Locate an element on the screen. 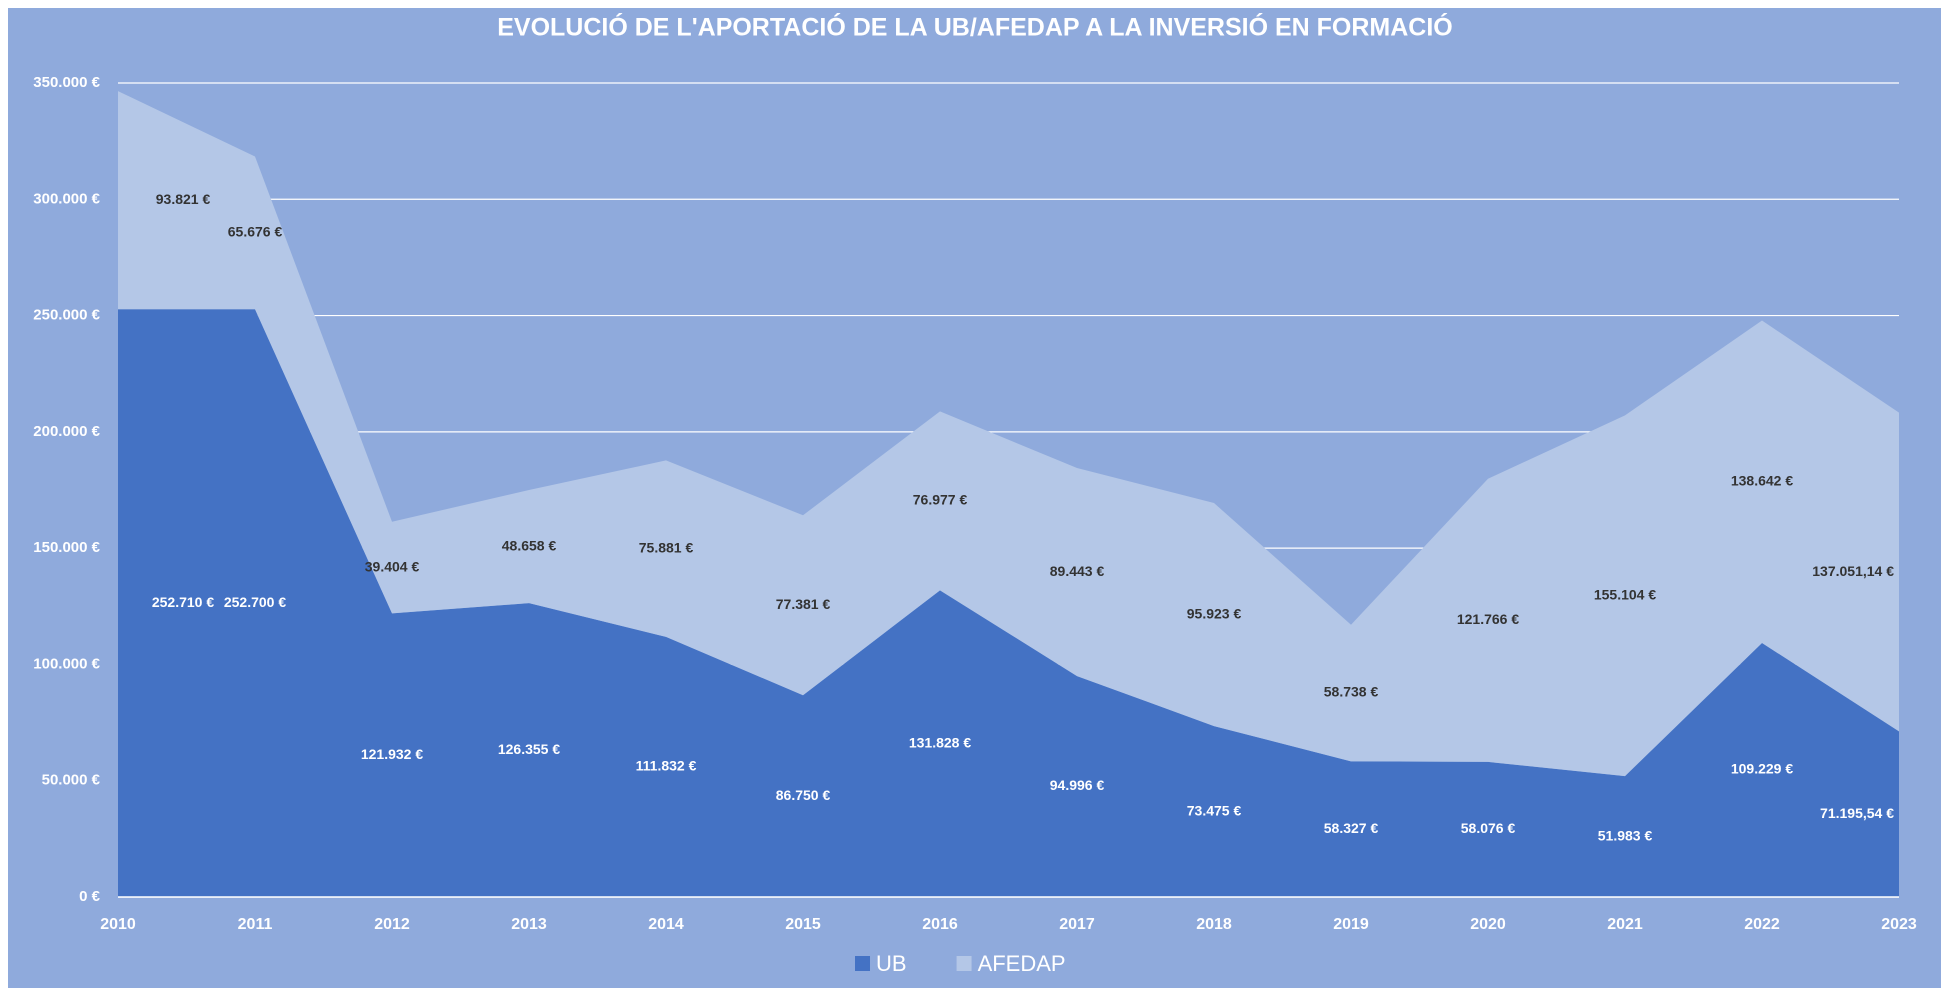 The image size is (1941, 988). x-tick-label: 2021 is located at coordinates (1625, 924).